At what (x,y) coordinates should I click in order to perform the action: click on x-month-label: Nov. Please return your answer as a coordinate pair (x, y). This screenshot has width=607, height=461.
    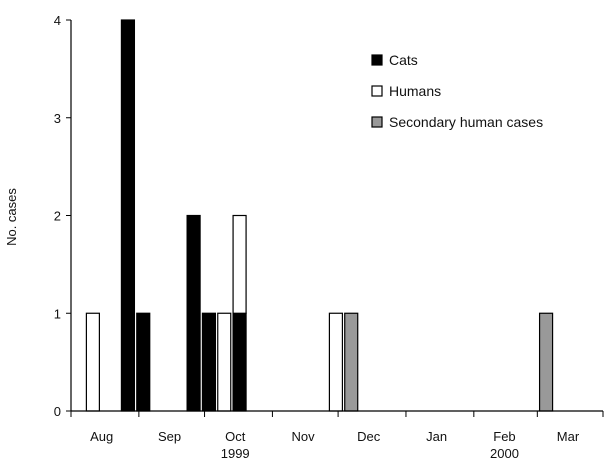
    Looking at the image, I should click on (304, 436).